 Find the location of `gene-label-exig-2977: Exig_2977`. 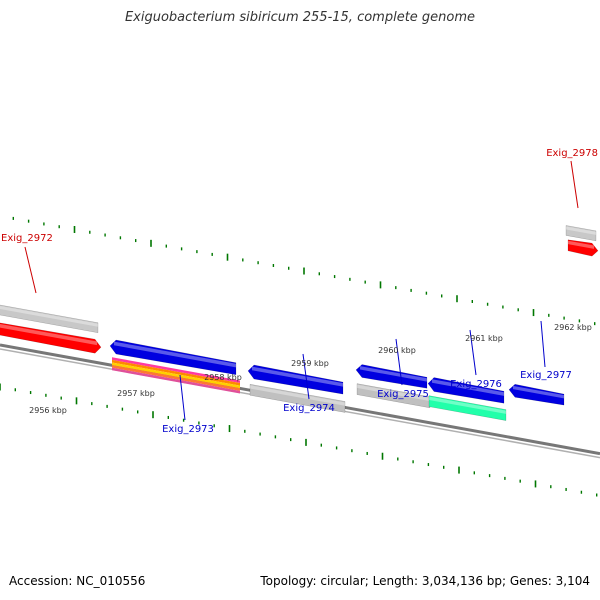

gene-label-exig-2977: Exig_2977 is located at coordinates (546, 375).